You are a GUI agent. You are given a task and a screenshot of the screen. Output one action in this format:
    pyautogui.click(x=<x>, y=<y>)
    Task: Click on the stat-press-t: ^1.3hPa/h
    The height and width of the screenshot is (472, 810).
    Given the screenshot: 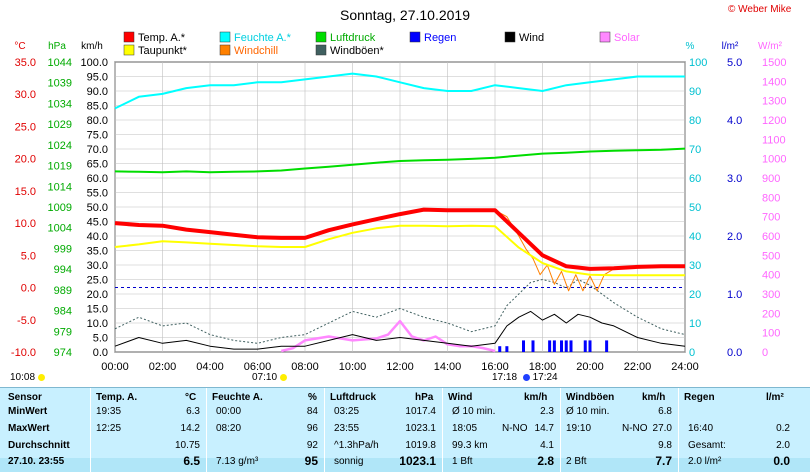 What is the action you would take?
    pyautogui.click(x=356, y=445)
    